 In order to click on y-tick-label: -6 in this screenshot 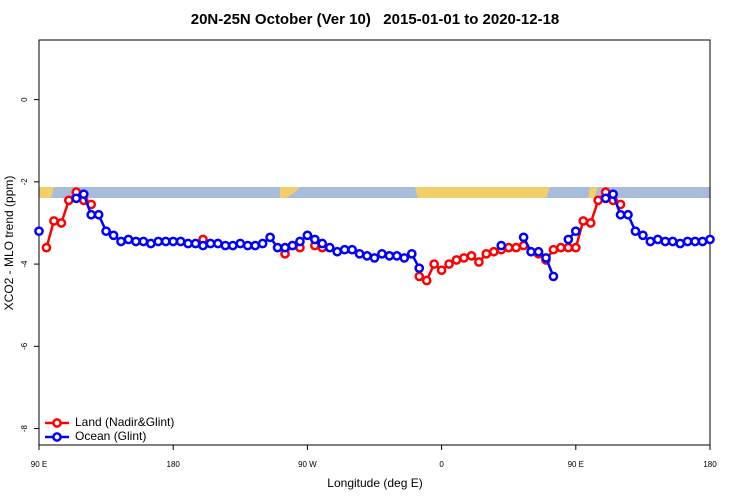, I will do `click(24, 346)`.